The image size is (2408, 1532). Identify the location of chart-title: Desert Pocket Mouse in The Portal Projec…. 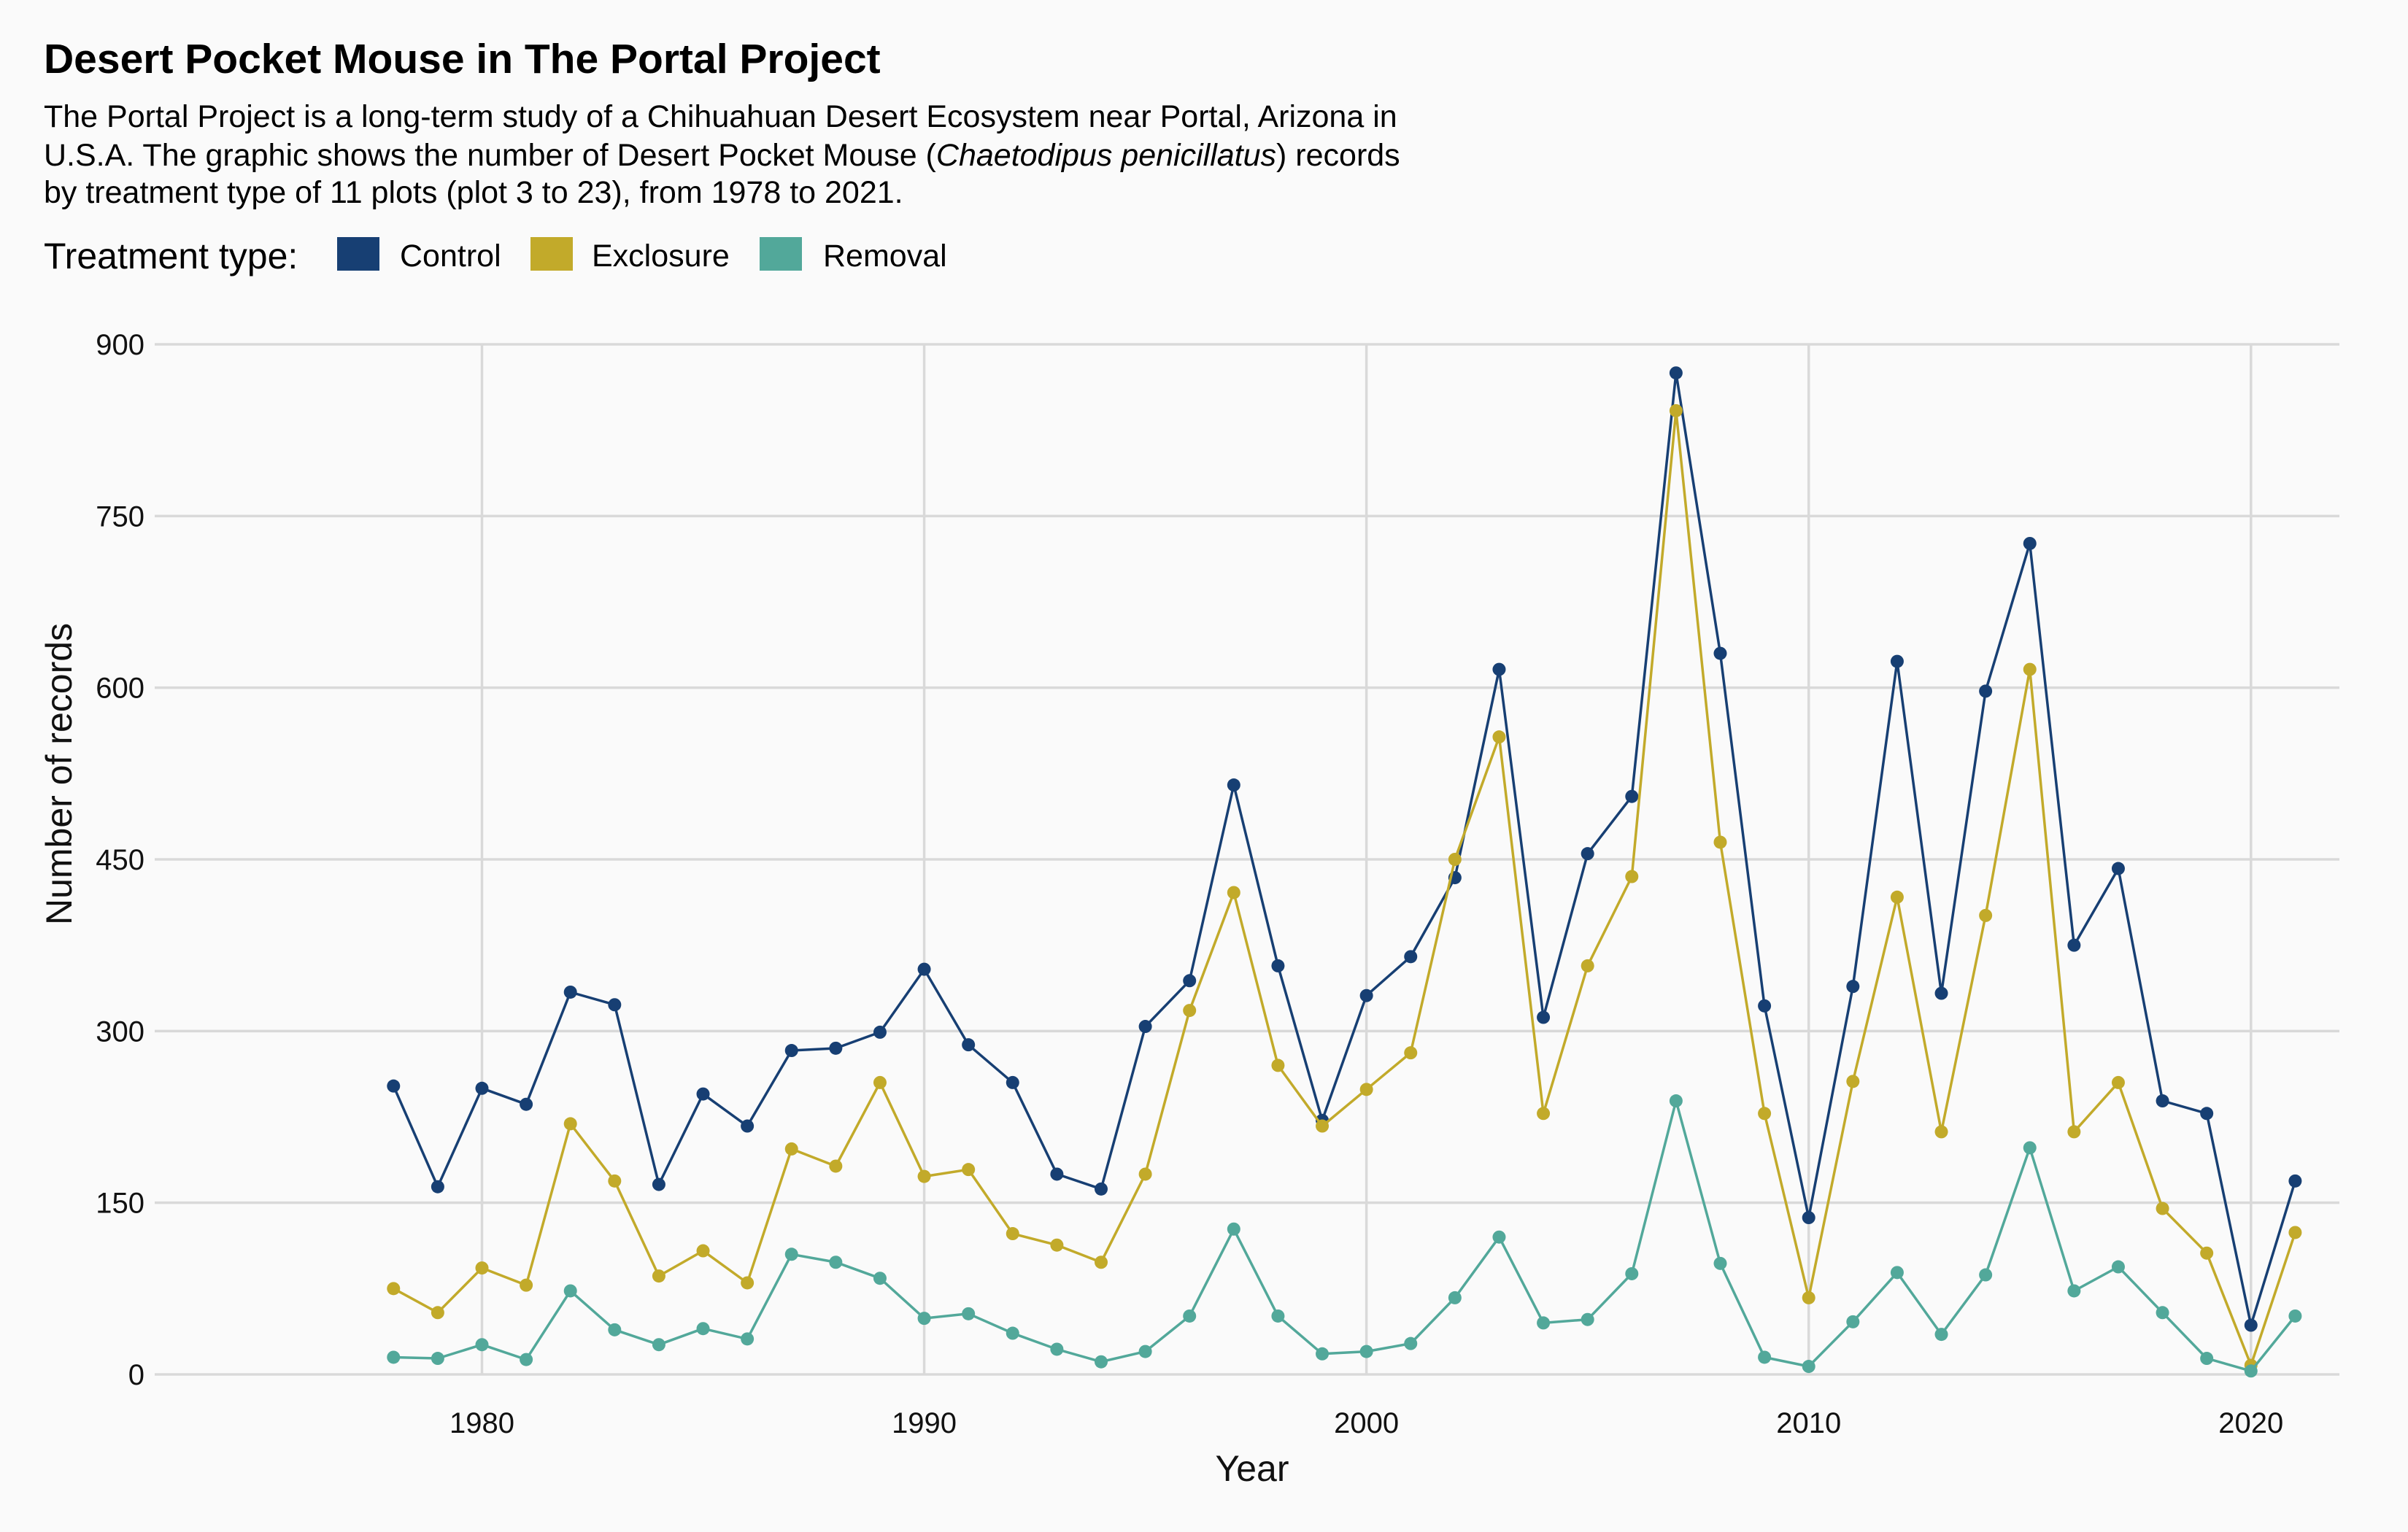
(462, 59).